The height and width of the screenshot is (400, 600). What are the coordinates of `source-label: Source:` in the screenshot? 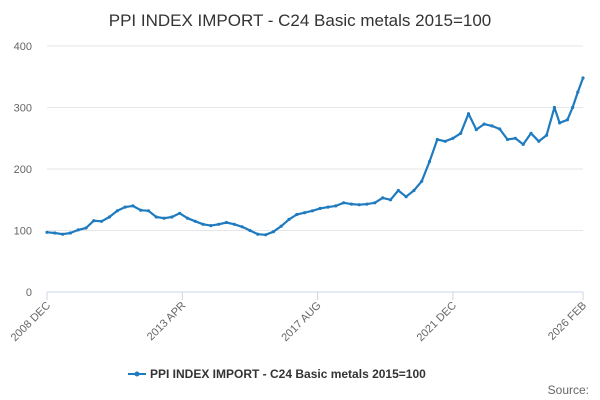 It's located at (568, 390).